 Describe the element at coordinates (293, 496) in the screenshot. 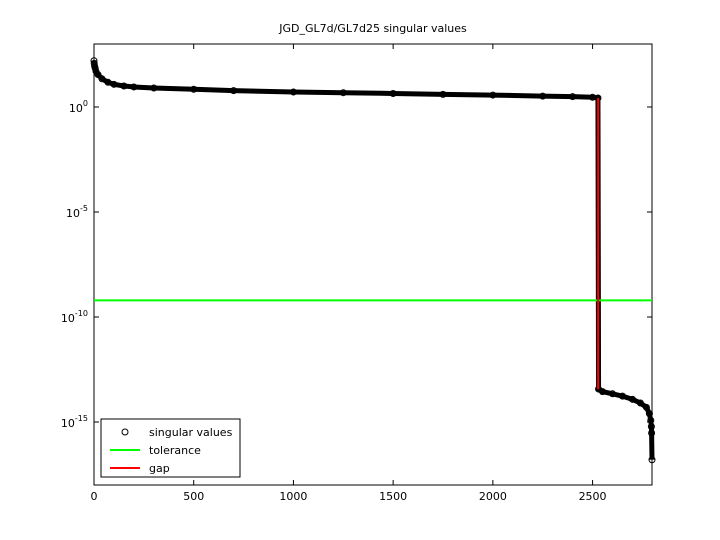

I see `x-tick-label: 1000` at that location.